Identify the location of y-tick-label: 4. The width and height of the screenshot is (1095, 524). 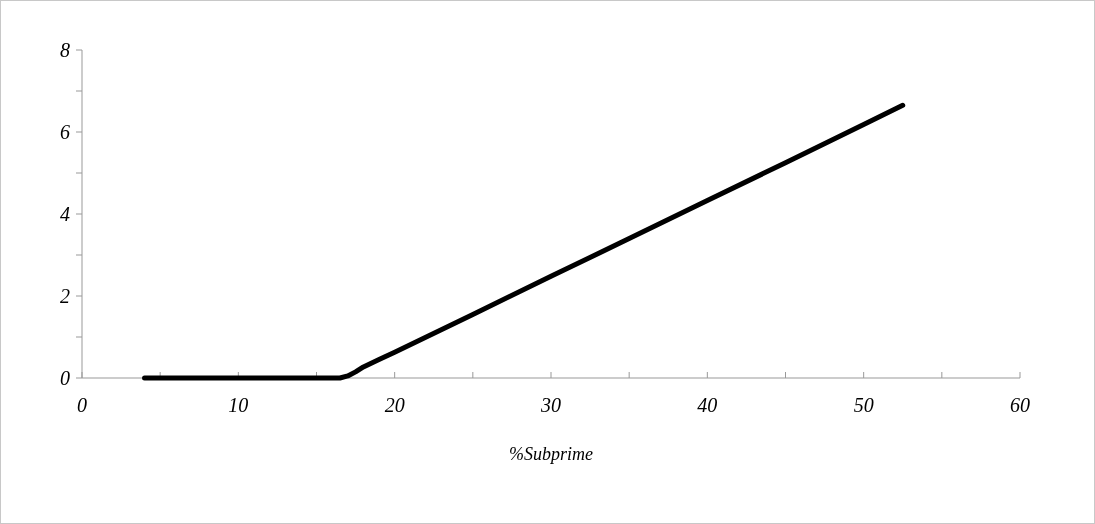
(65, 214).